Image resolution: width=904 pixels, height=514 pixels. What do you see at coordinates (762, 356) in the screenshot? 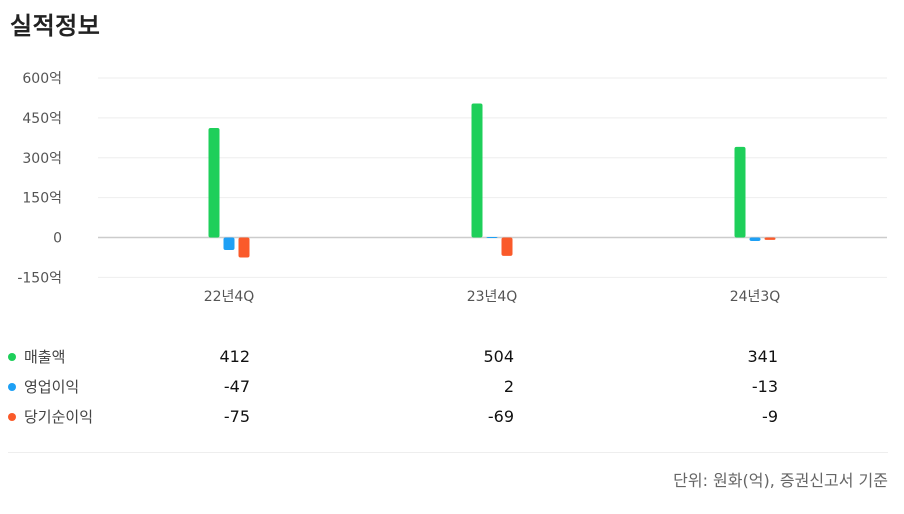
I see `row-value: 341` at bounding box center [762, 356].